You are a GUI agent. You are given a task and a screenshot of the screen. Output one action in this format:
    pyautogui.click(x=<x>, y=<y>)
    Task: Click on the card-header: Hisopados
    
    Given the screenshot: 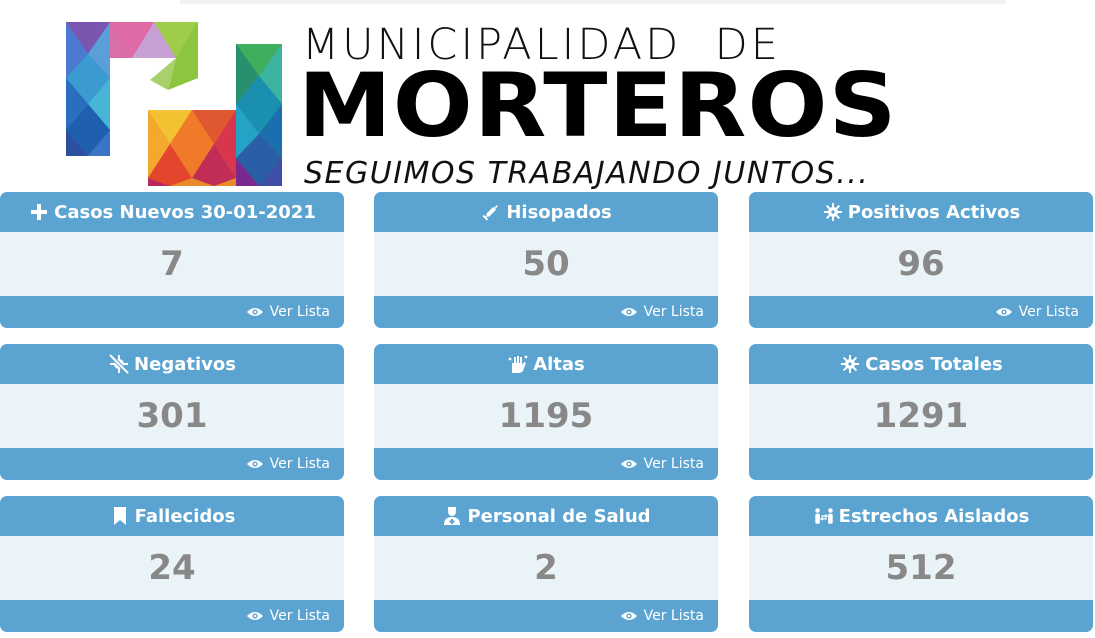 What is the action you would take?
    pyautogui.click(x=546, y=212)
    